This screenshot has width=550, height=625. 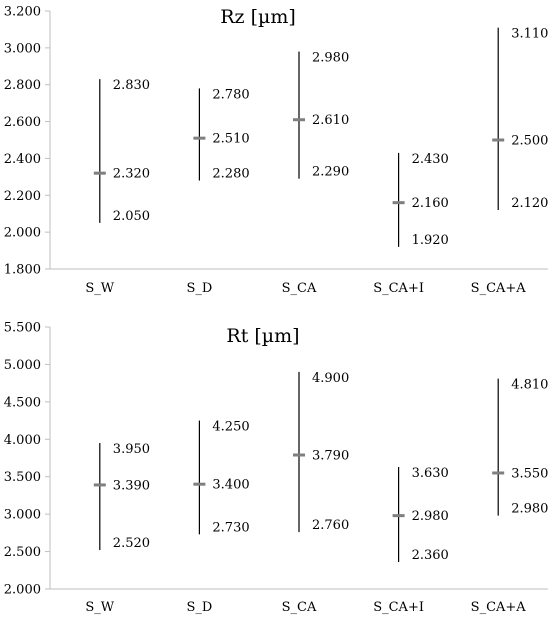 I want to click on min-value-label: 2.360, so click(x=430, y=555).